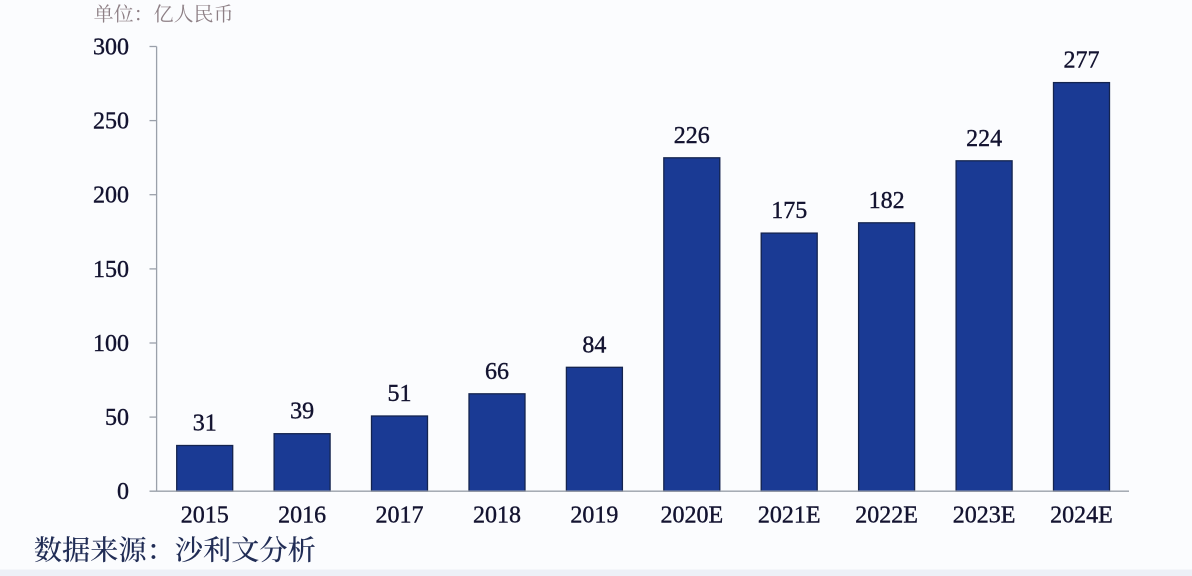 Image resolution: width=1192 pixels, height=576 pixels. I want to click on svg-text: 2017, so click(400, 516).